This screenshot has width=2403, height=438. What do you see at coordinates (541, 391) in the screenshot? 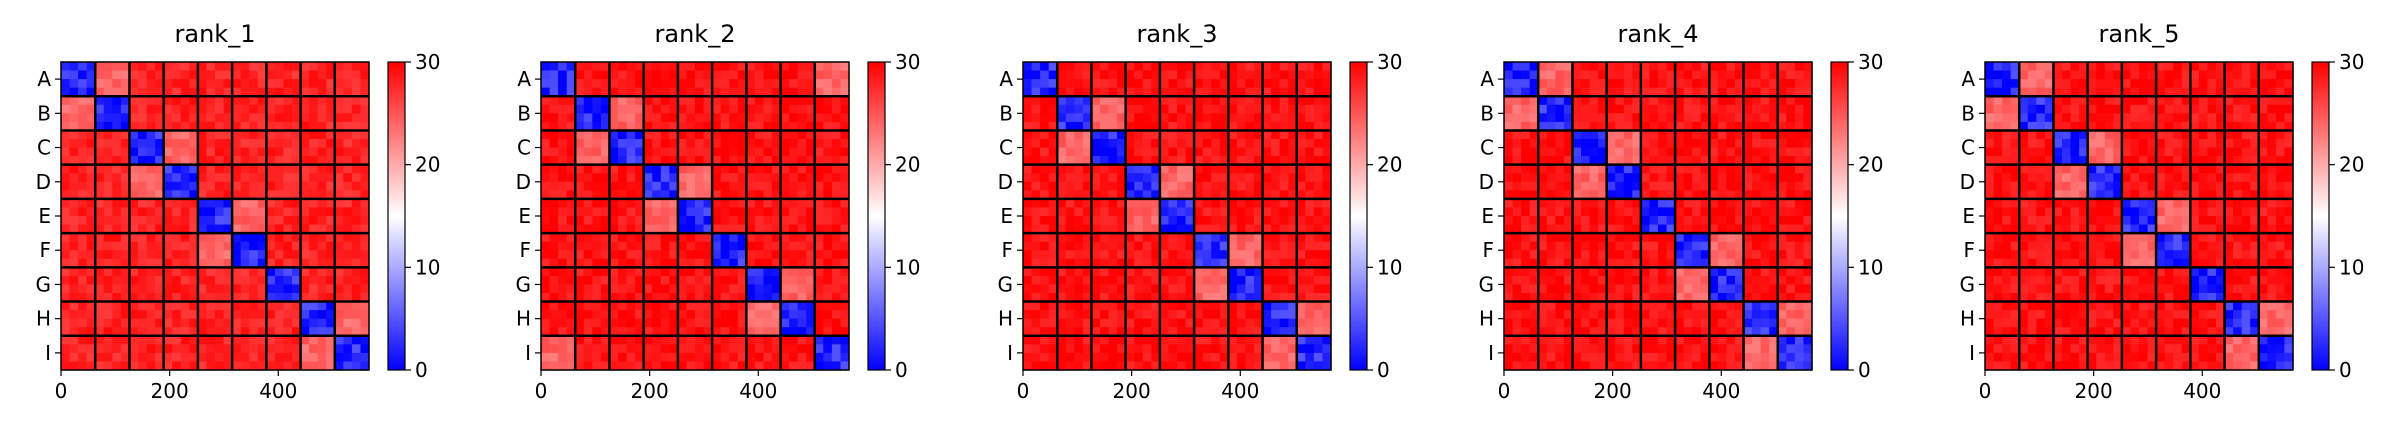
I see `x-tick-label: 0` at bounding box center [541, 391].